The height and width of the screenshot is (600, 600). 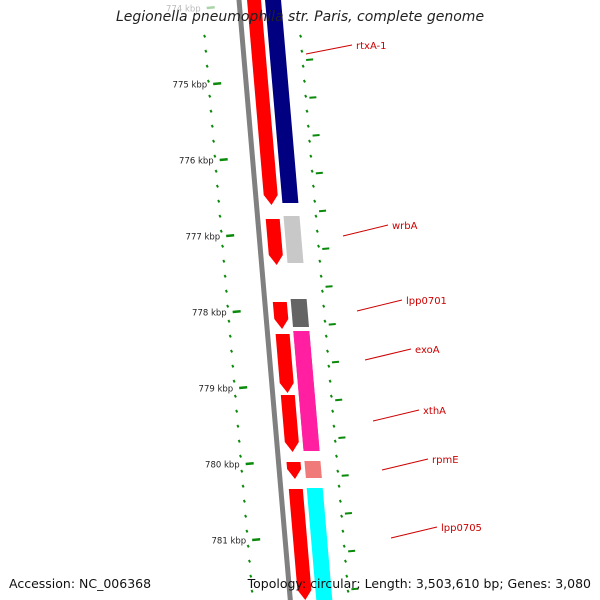 I want to click on leader-line-exoa, so click(x=388, y=354).